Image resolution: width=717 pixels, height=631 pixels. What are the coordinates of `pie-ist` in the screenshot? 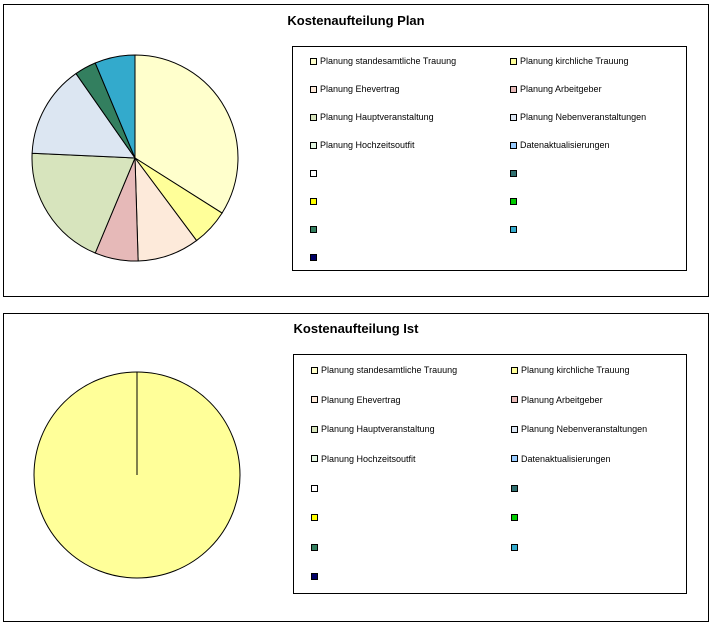 It's located at (137, 475).